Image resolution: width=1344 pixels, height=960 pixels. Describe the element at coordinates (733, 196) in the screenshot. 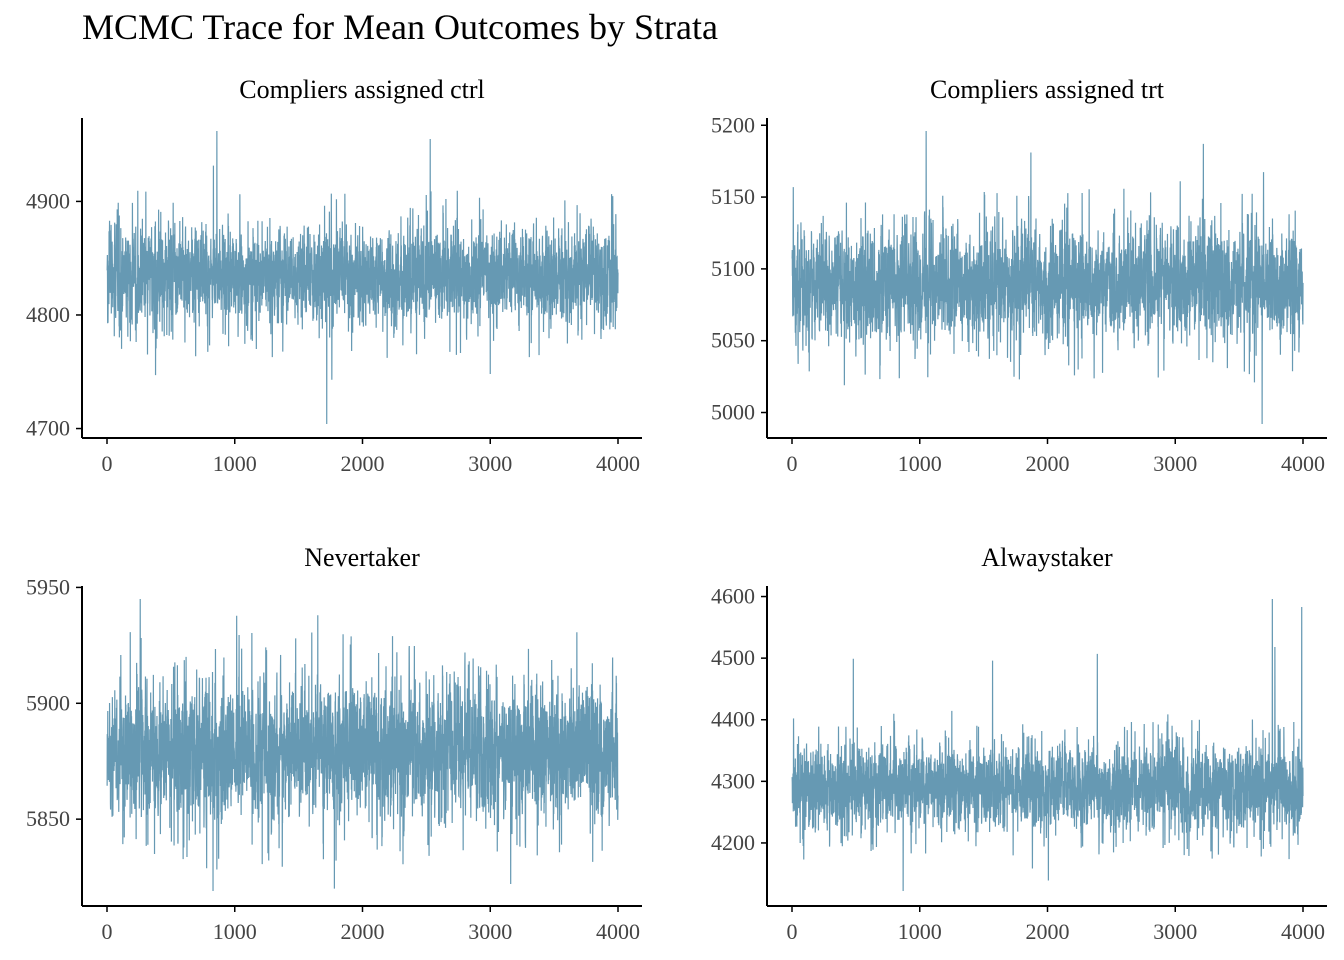

I see `y-tick-label: 5150` at that location.